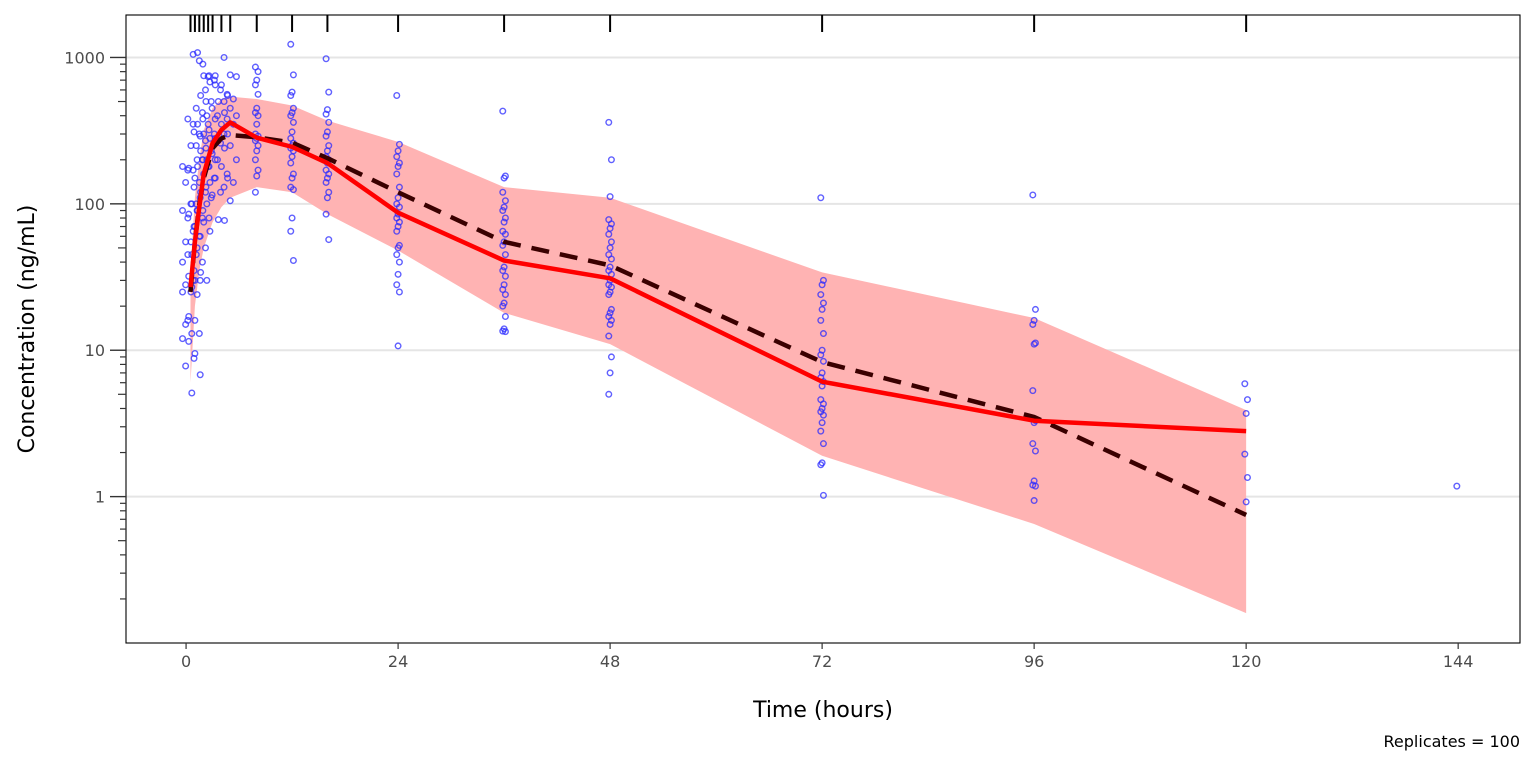  What do you see at coordinates (100, 497) in the screenshot?
I see `y-tick-label: 1` at bounding box center [100, 497].